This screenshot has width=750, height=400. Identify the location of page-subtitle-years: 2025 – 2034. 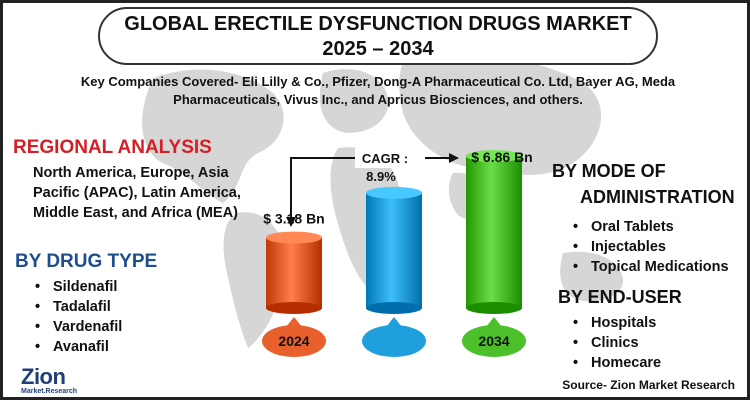
(378, 49).